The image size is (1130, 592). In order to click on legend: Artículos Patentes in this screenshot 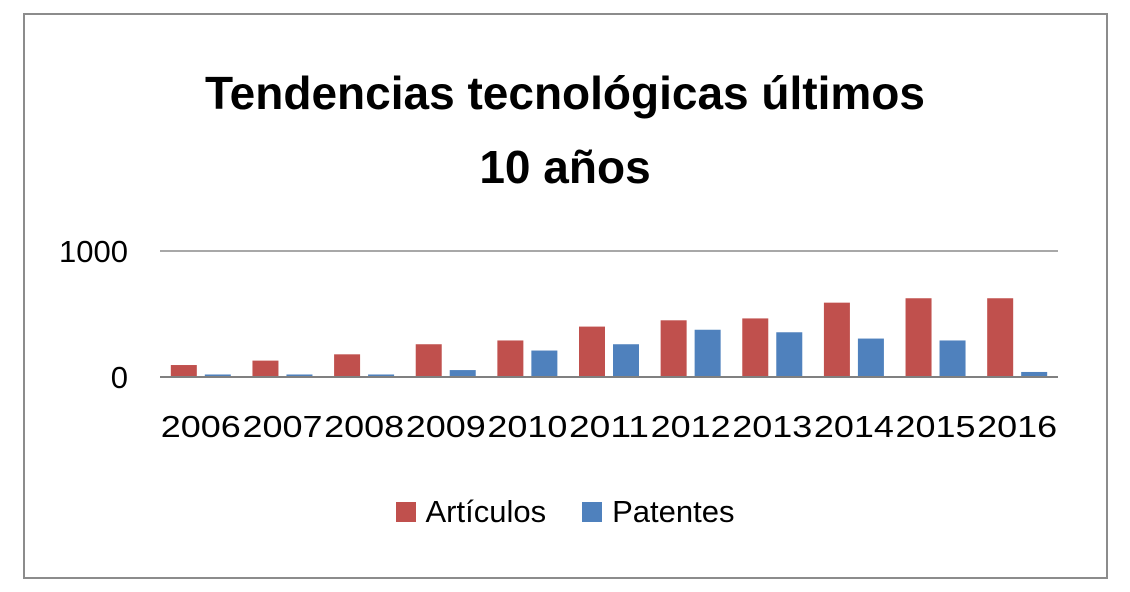, I will do `click(565, 512)`.